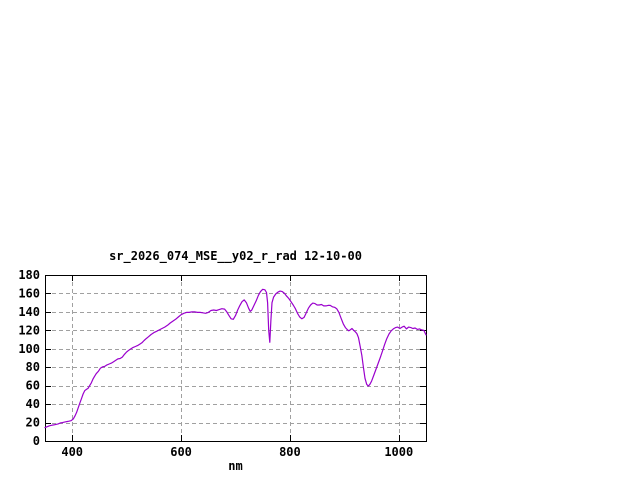 This screenshot has height=480, width=640. Describe the element at coordinates (36, 441) in the screenshot. I see `y-tick-label: 0` at that location.